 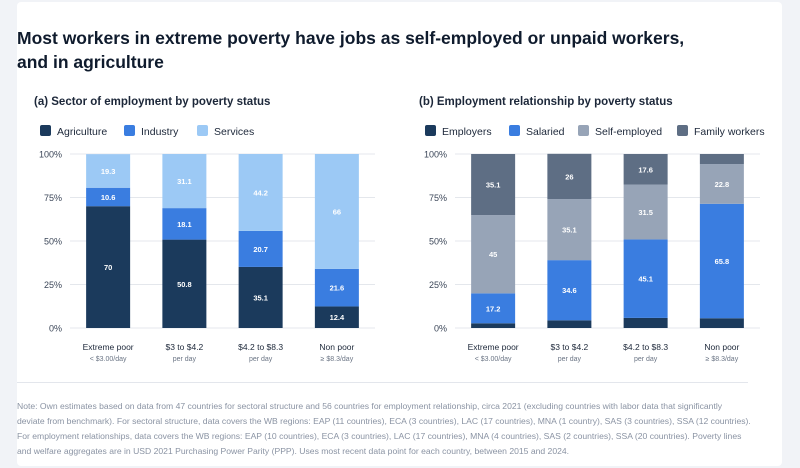 I want to click on legend-item-employers: Employers, so click(x=458, y=131).